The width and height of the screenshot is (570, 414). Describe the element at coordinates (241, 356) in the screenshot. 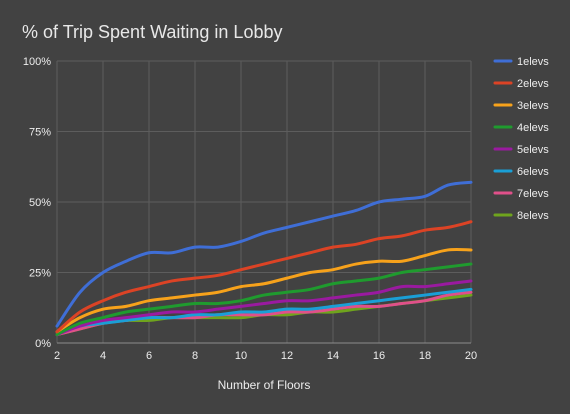

I see `x-tick-label: 10` at that location.